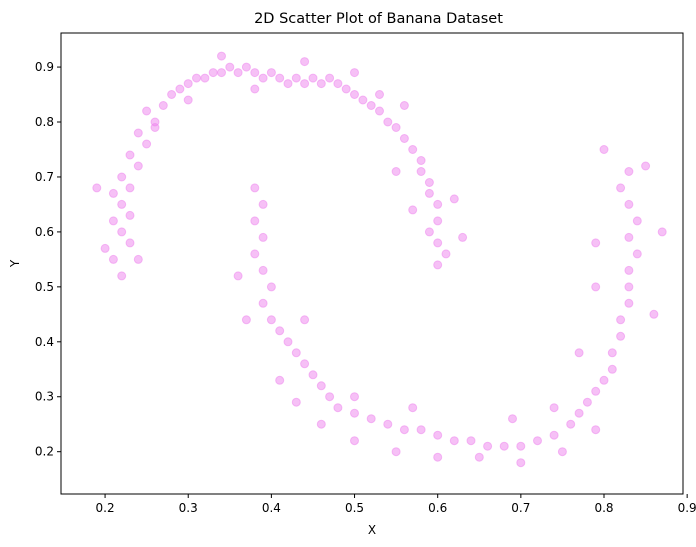 The height and width of the screenshot is (547, 696). What do you see at coordinates (396, 504) in the screenshot?
I see `x-axis: 0.2 0.3 0.4 0.5 0.6 0.7 0.8 0.9` at bounding box center [396, 504].